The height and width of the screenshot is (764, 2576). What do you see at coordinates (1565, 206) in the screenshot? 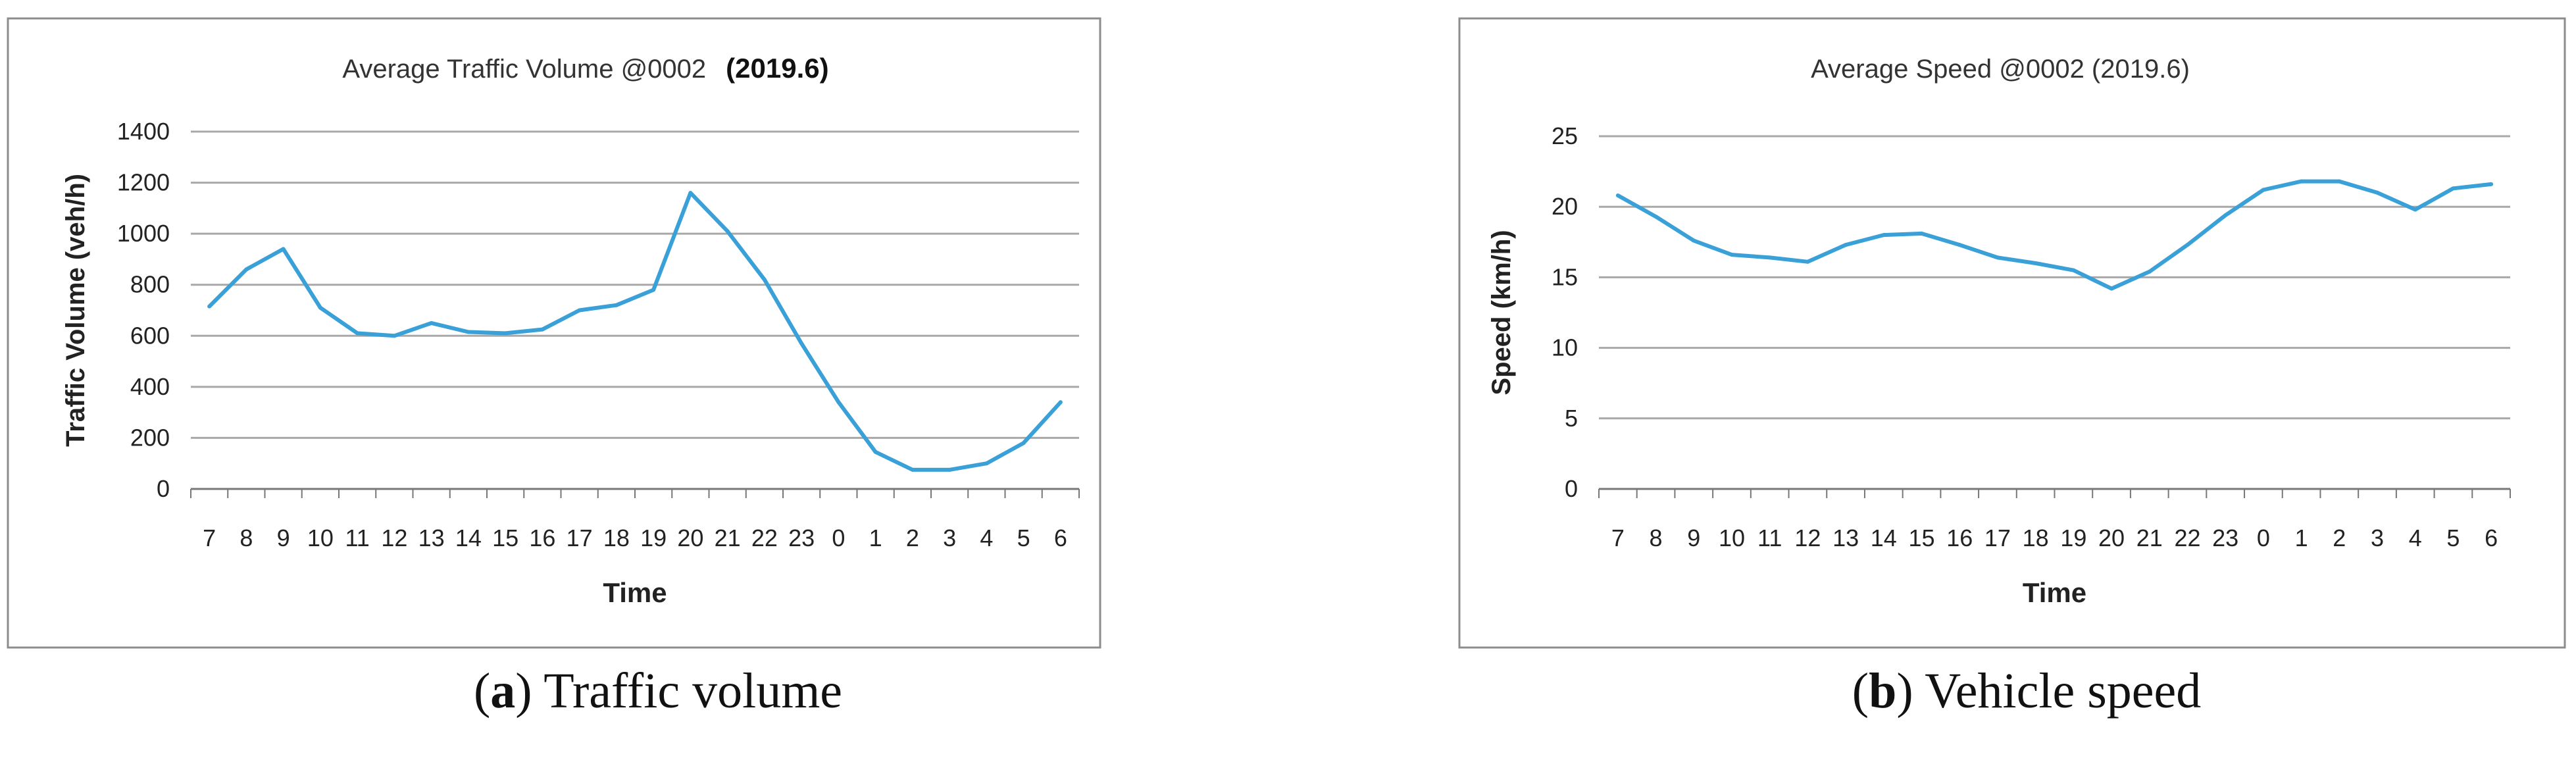
I see `y-tick-label: 20` at bounding box center [1565, 206].